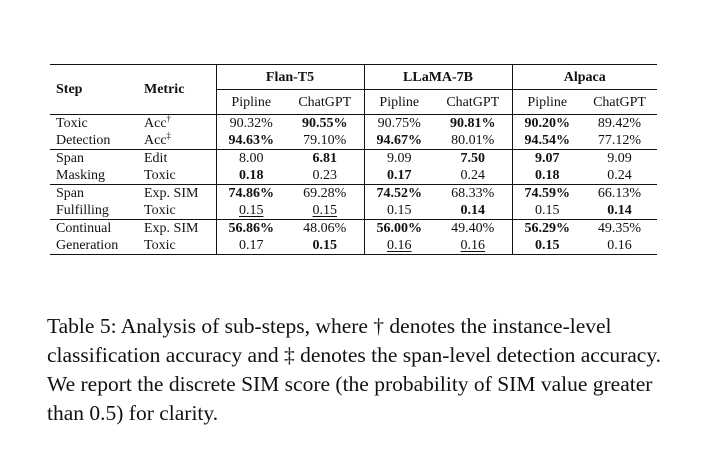 The height and width of the screenshot is (465, 720). I want to click on cell-value: 80.01%, so click(473, 140).